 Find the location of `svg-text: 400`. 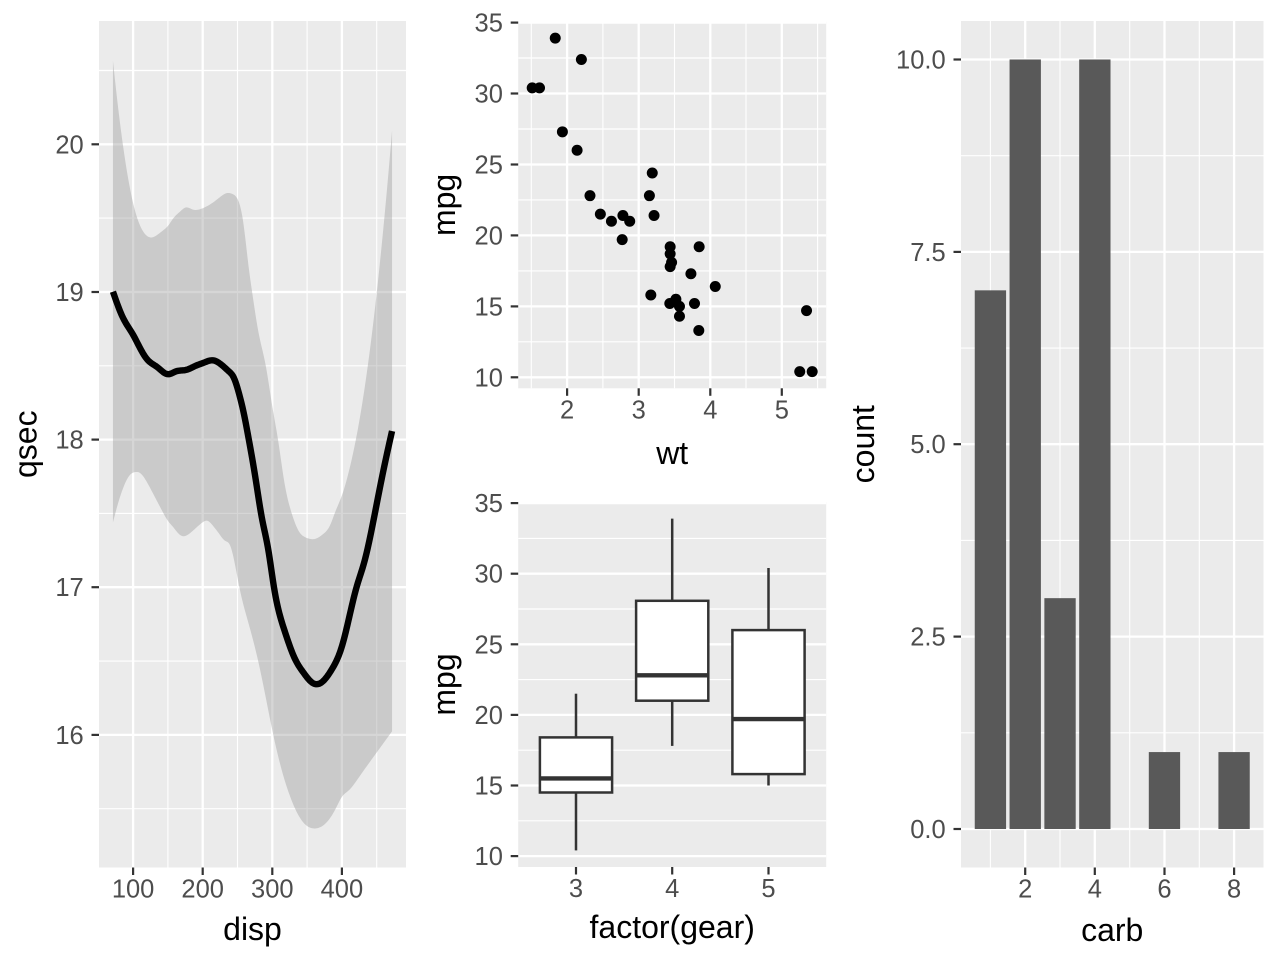

svg-text: 400 is located at coordinates (342, 890).